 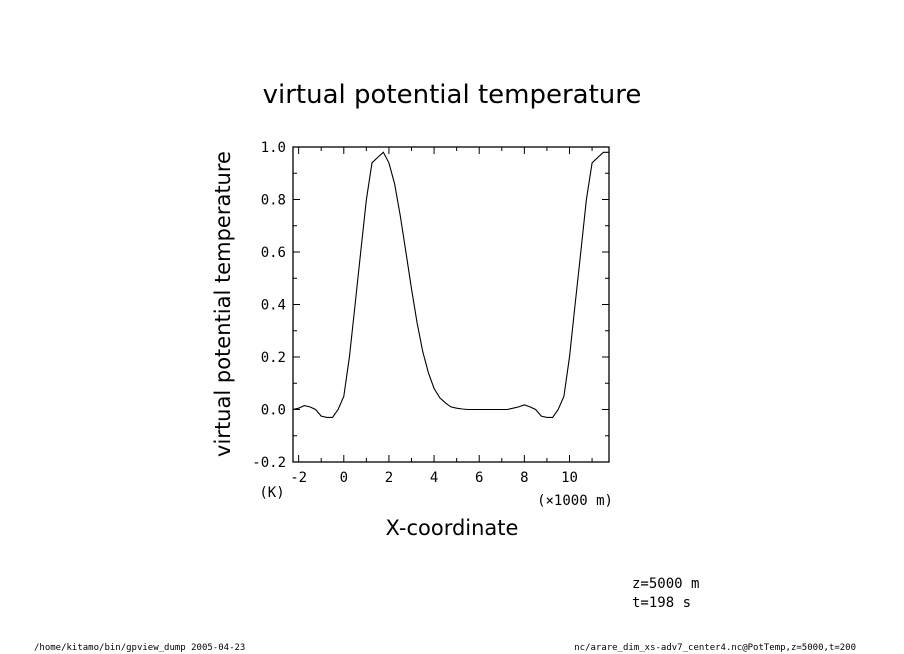 I want to click on y-tick-label: 0.2, so click(x=273, y=358).